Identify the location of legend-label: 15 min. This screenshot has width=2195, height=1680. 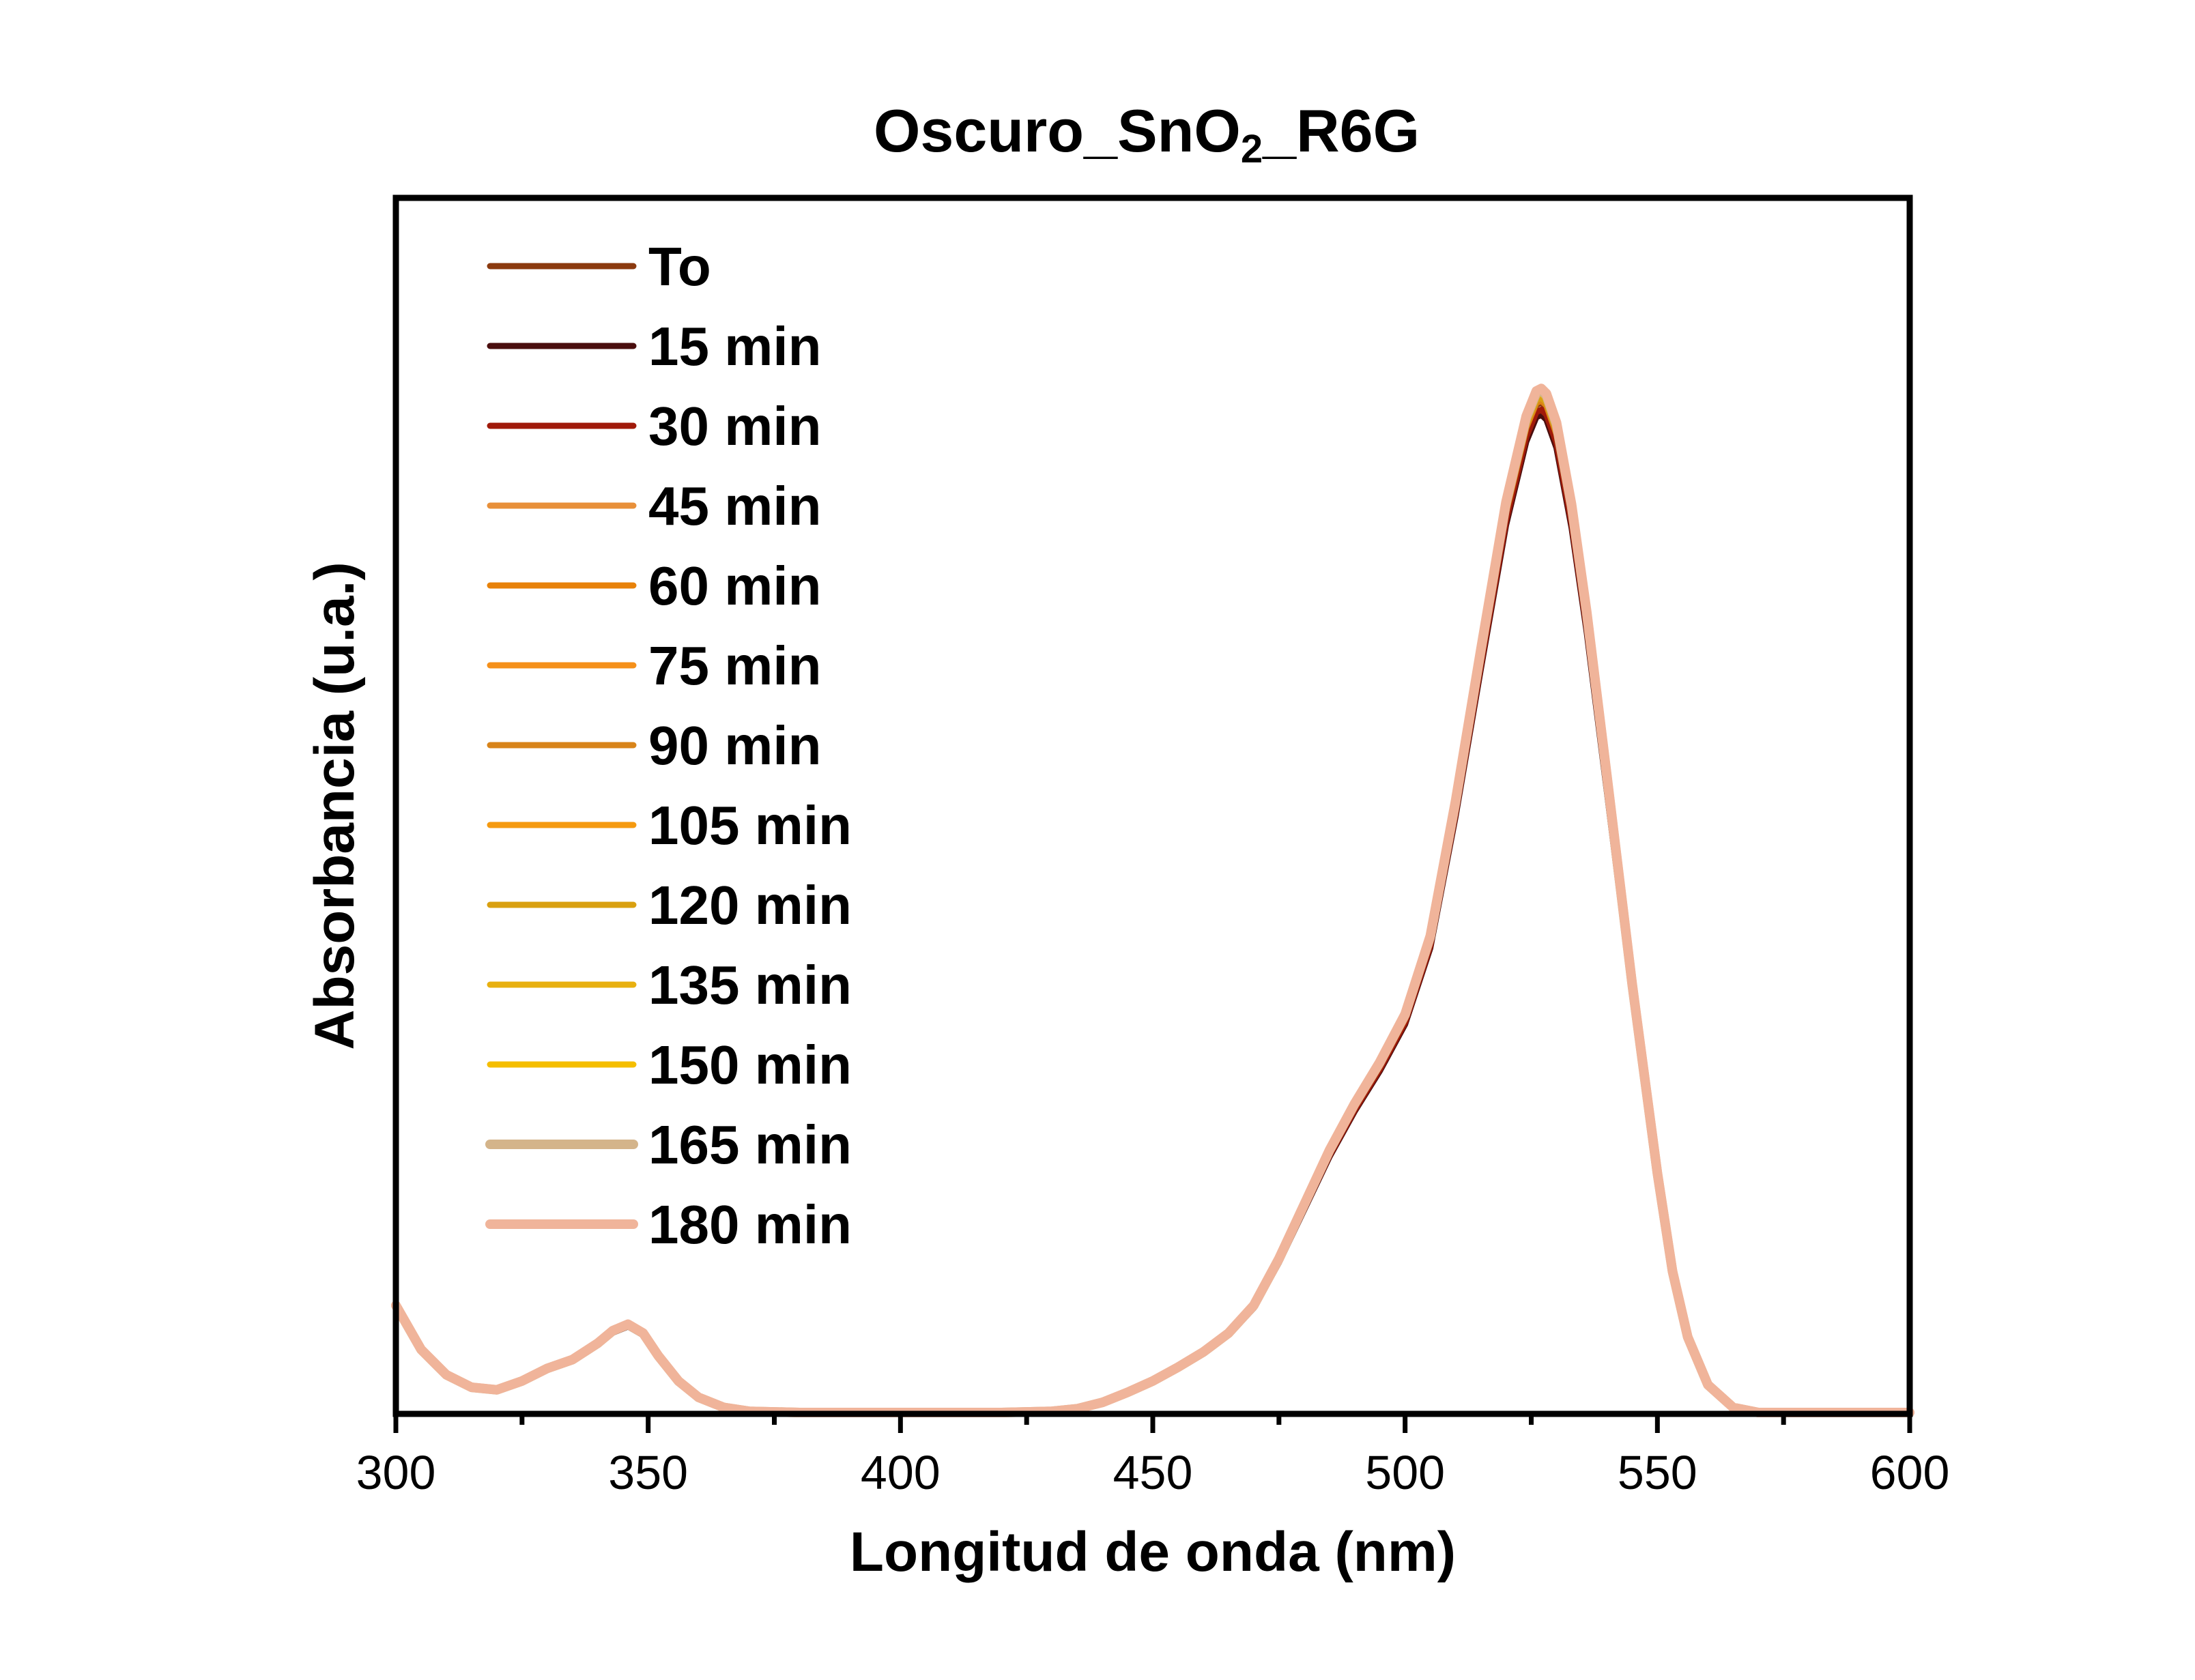
(734, 346).